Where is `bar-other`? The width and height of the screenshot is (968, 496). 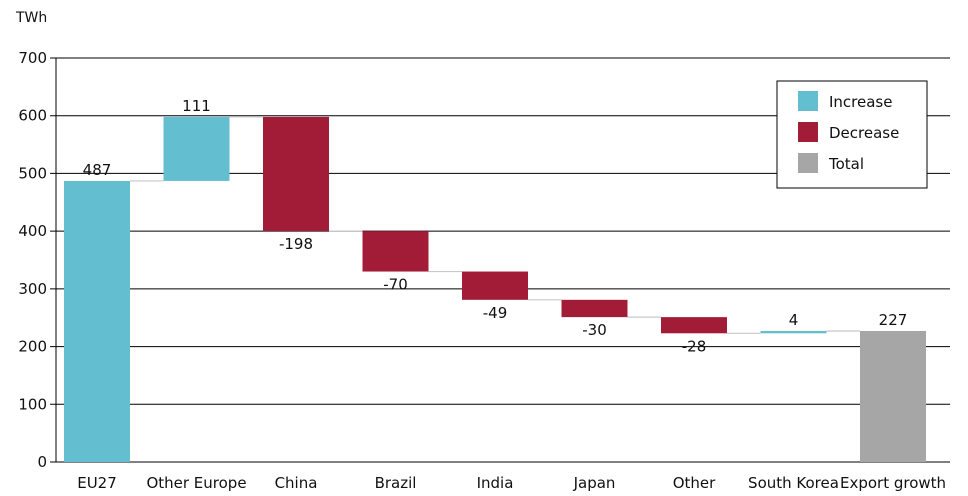
bar-other is located at coordinates (694, 325).